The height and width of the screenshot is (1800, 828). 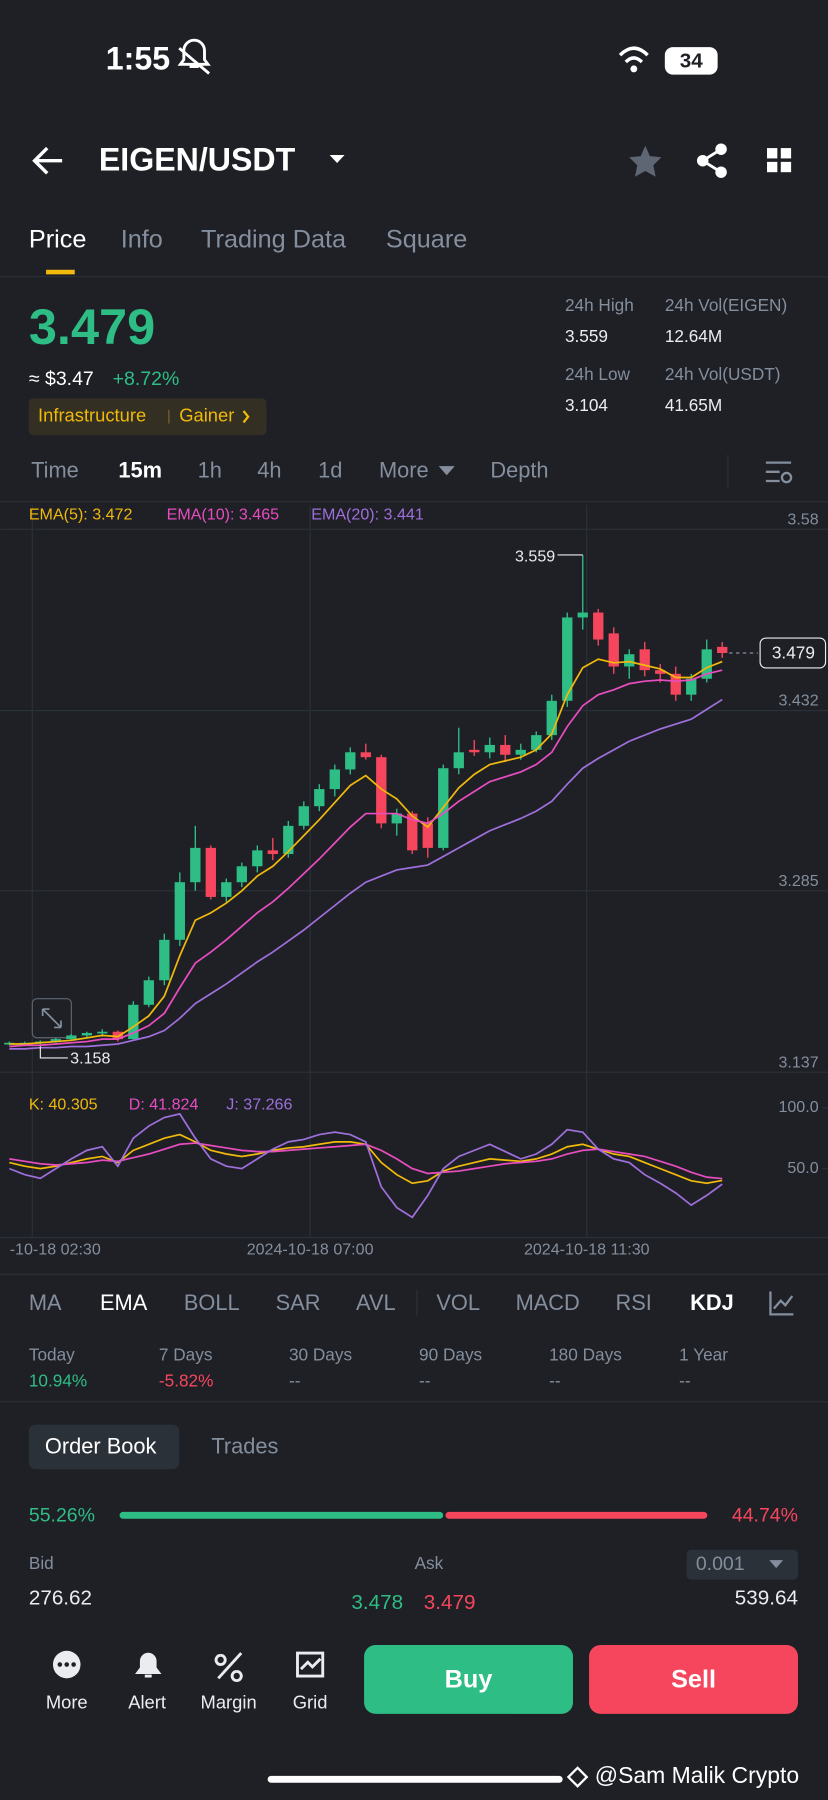 I want to click on interval: Time, so click(x=55, y=470).